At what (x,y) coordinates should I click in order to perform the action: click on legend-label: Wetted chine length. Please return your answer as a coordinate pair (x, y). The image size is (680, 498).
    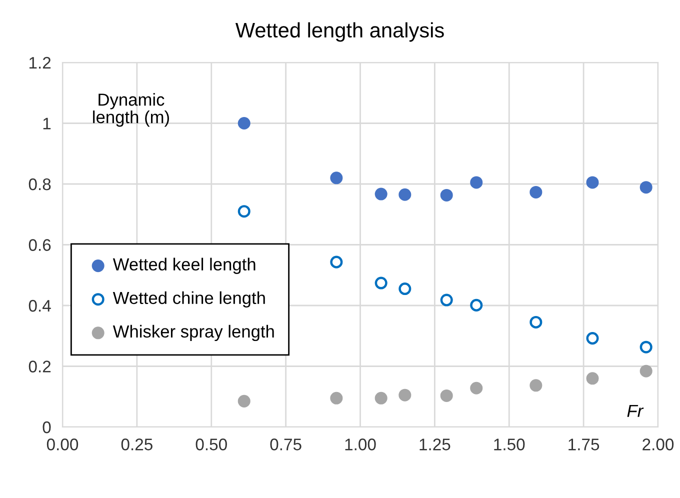
    Looking at the image, I should click on (188, 299).